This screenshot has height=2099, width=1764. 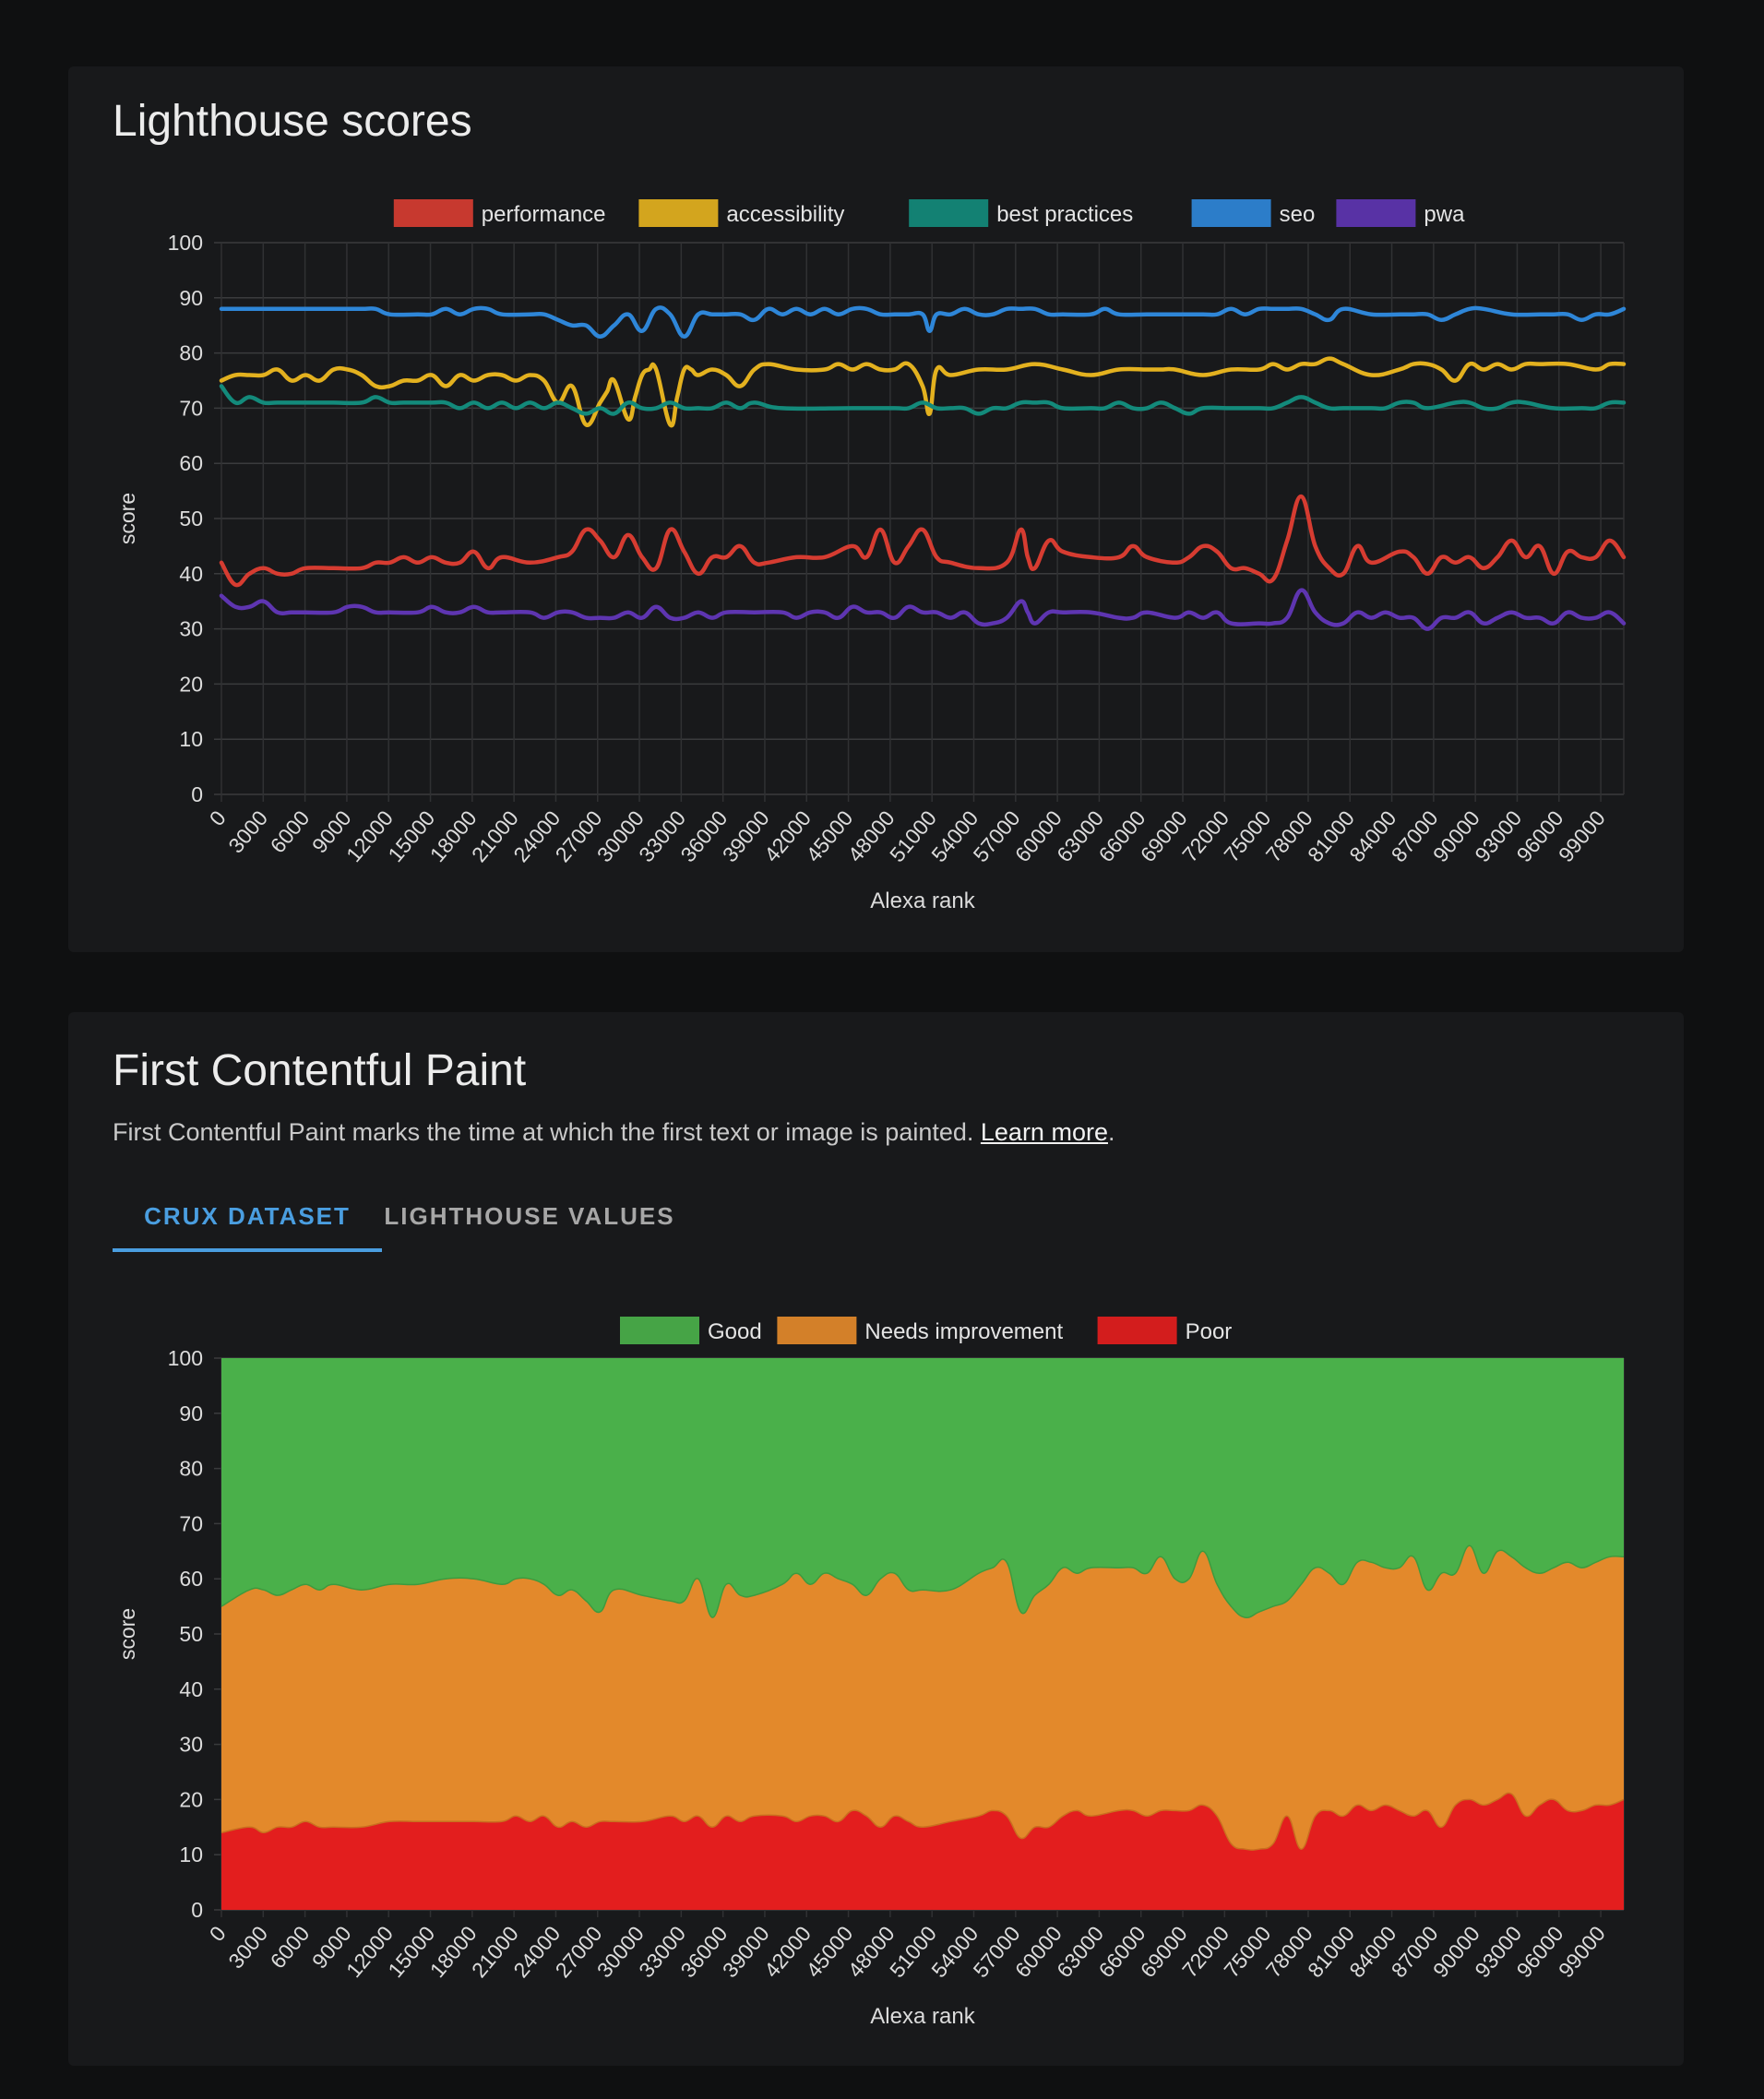 I want to click on series-line-best-practices, so click(x=923, y=400).